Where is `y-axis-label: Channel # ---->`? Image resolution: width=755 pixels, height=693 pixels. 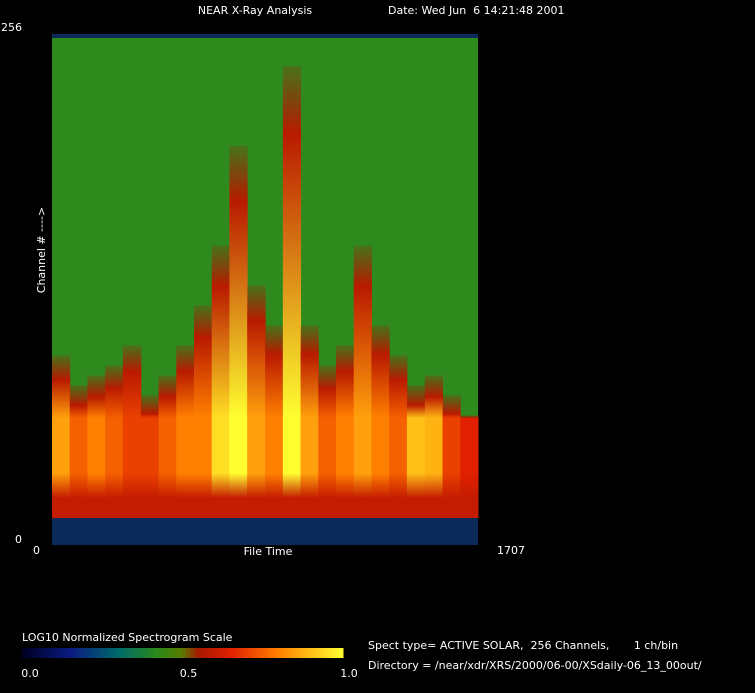
y-axis-label: Channel # ----> is located at coordinates (41, 250).